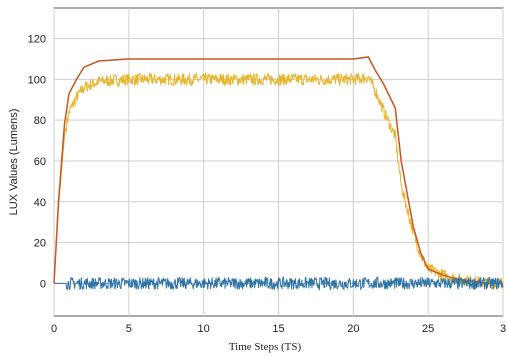 This screenshot has height=356, width=507. What do you see at coordinates (37, 40) in the screenshot?
I see `y-tick-label: 120` at bounding box center [37, 40].